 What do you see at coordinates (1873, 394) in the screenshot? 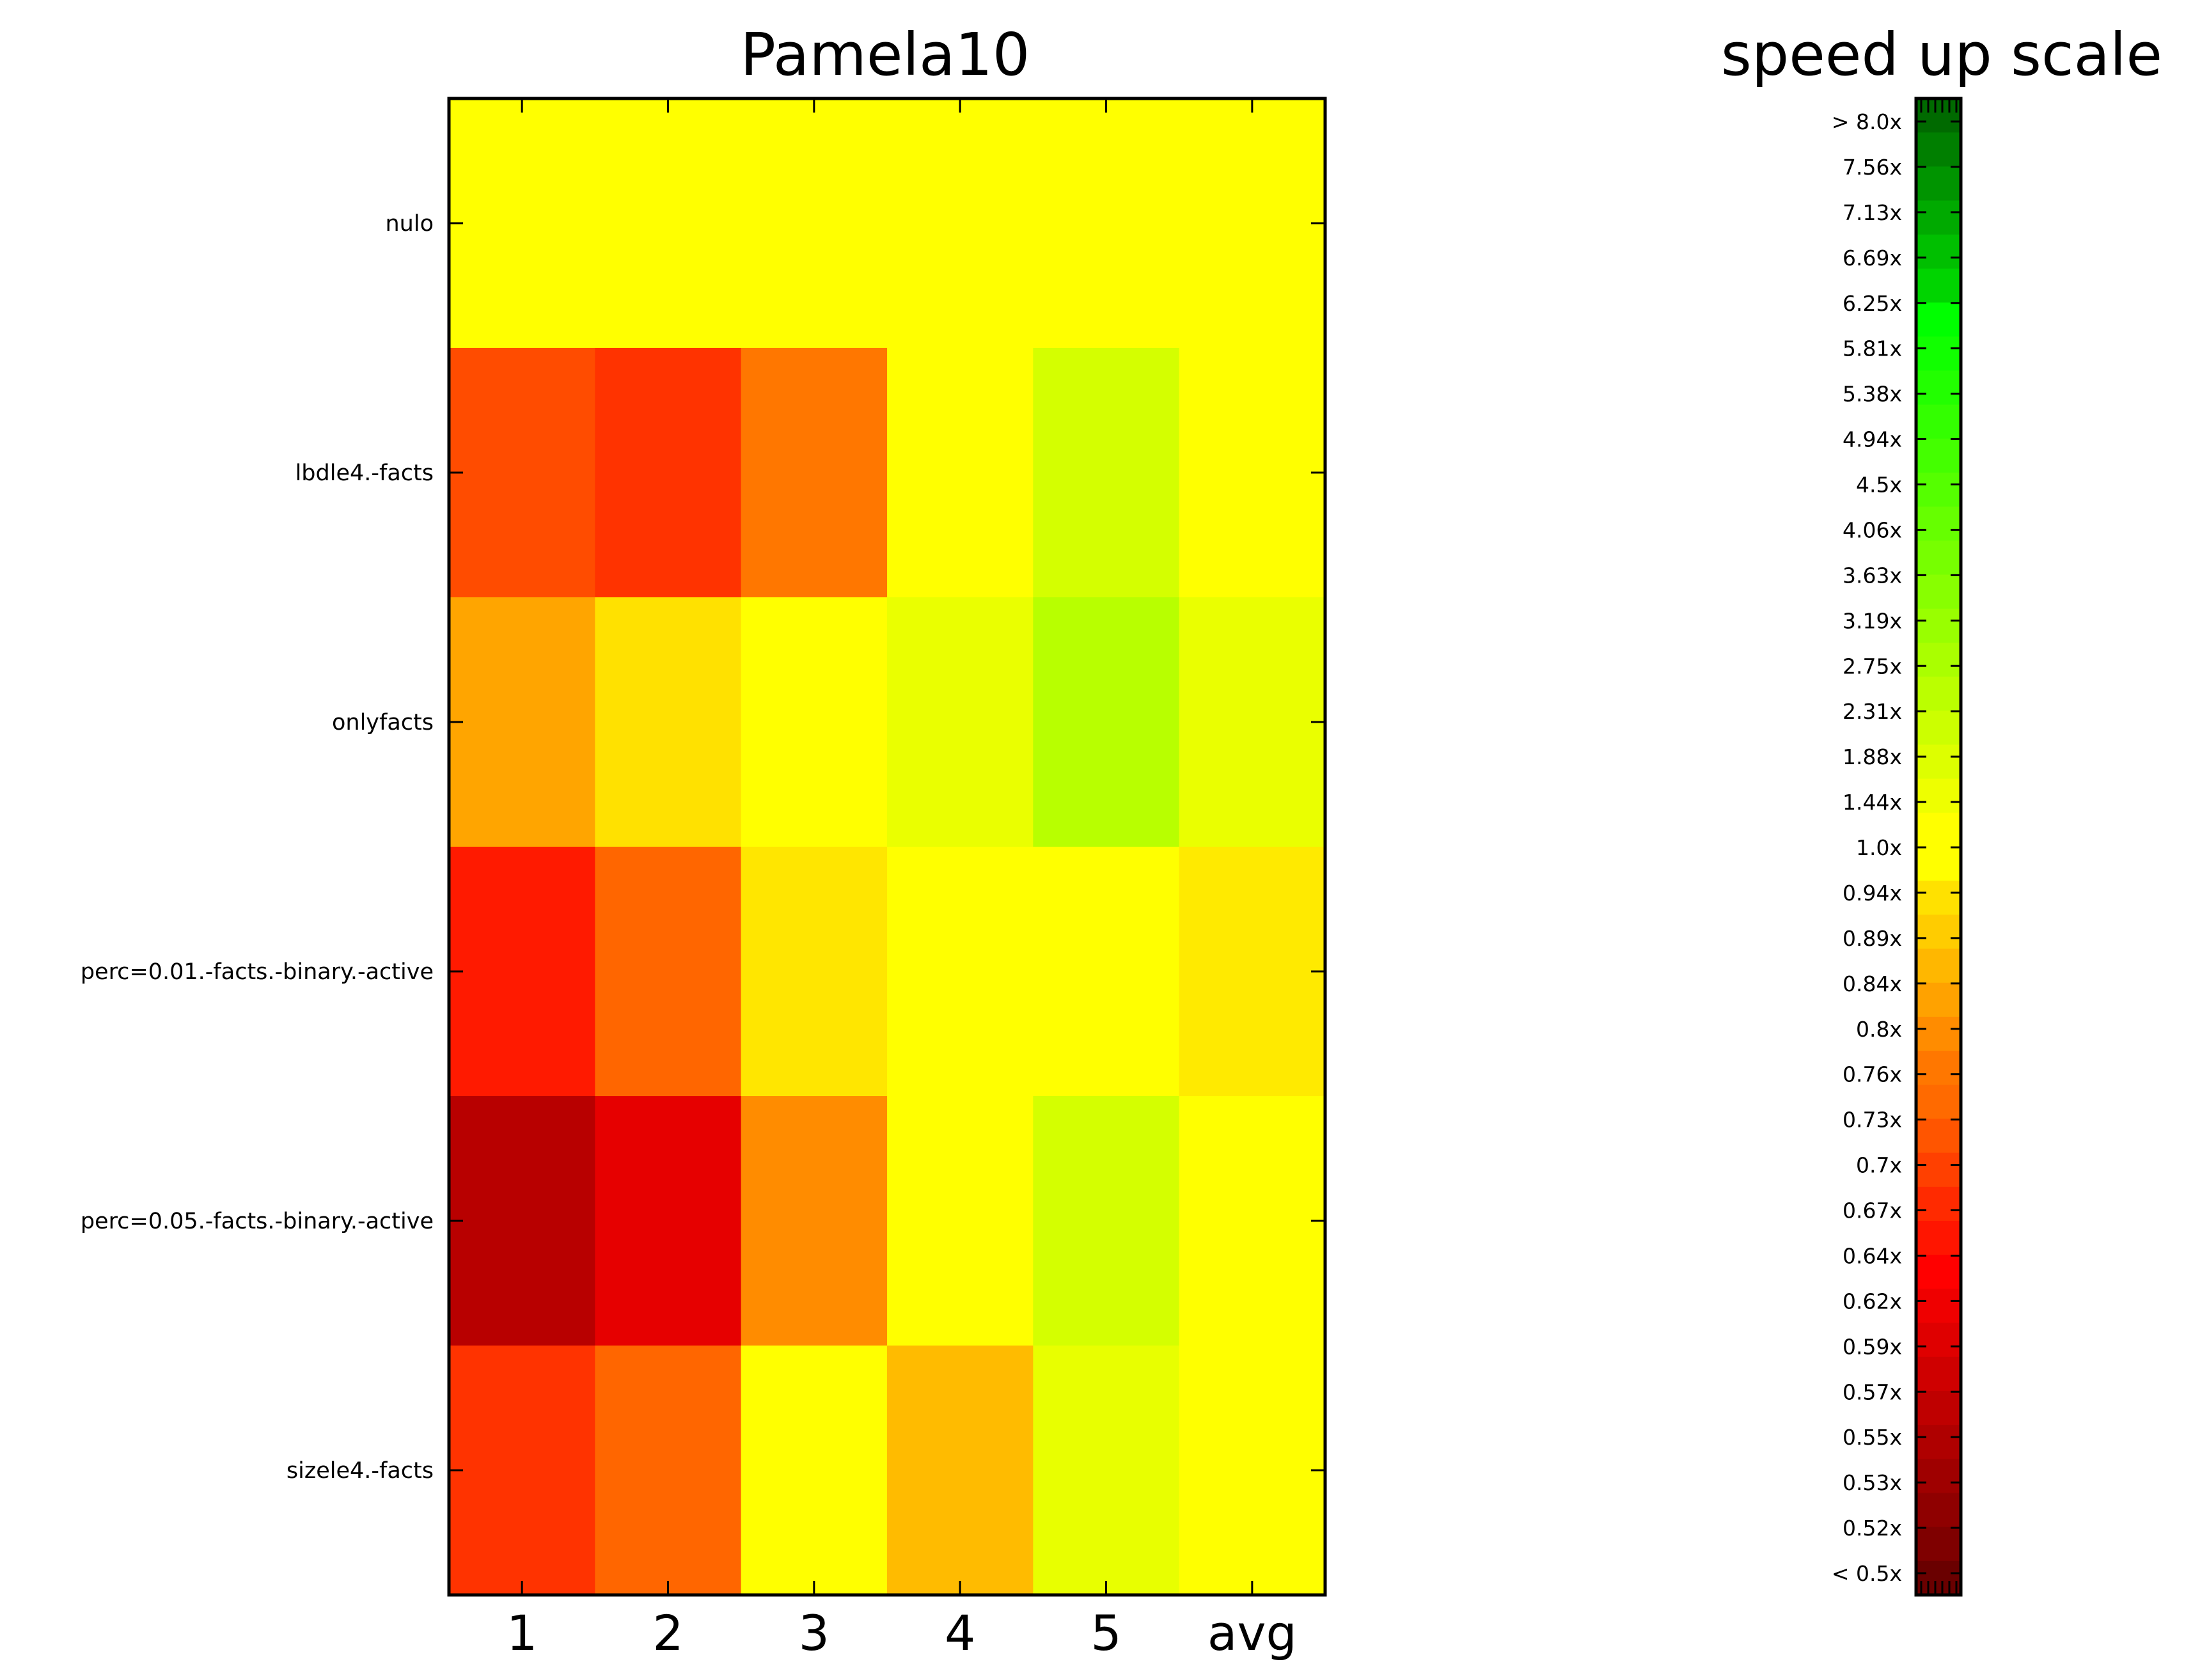
I see `colorbar-label: 5.38x` at bounding box center [1873, 394].